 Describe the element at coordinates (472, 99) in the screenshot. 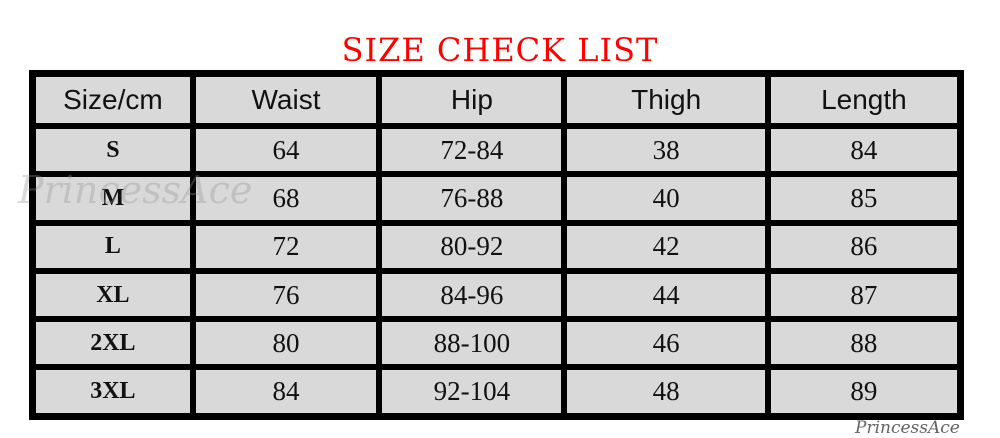

I see `header-hip: Hip` at that location.